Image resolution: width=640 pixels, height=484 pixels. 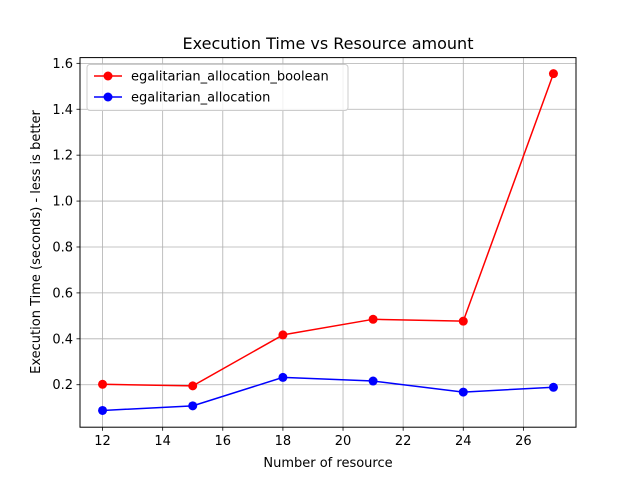 I want to click on y-tick-label: 1.6, so click(x=62, y=64).